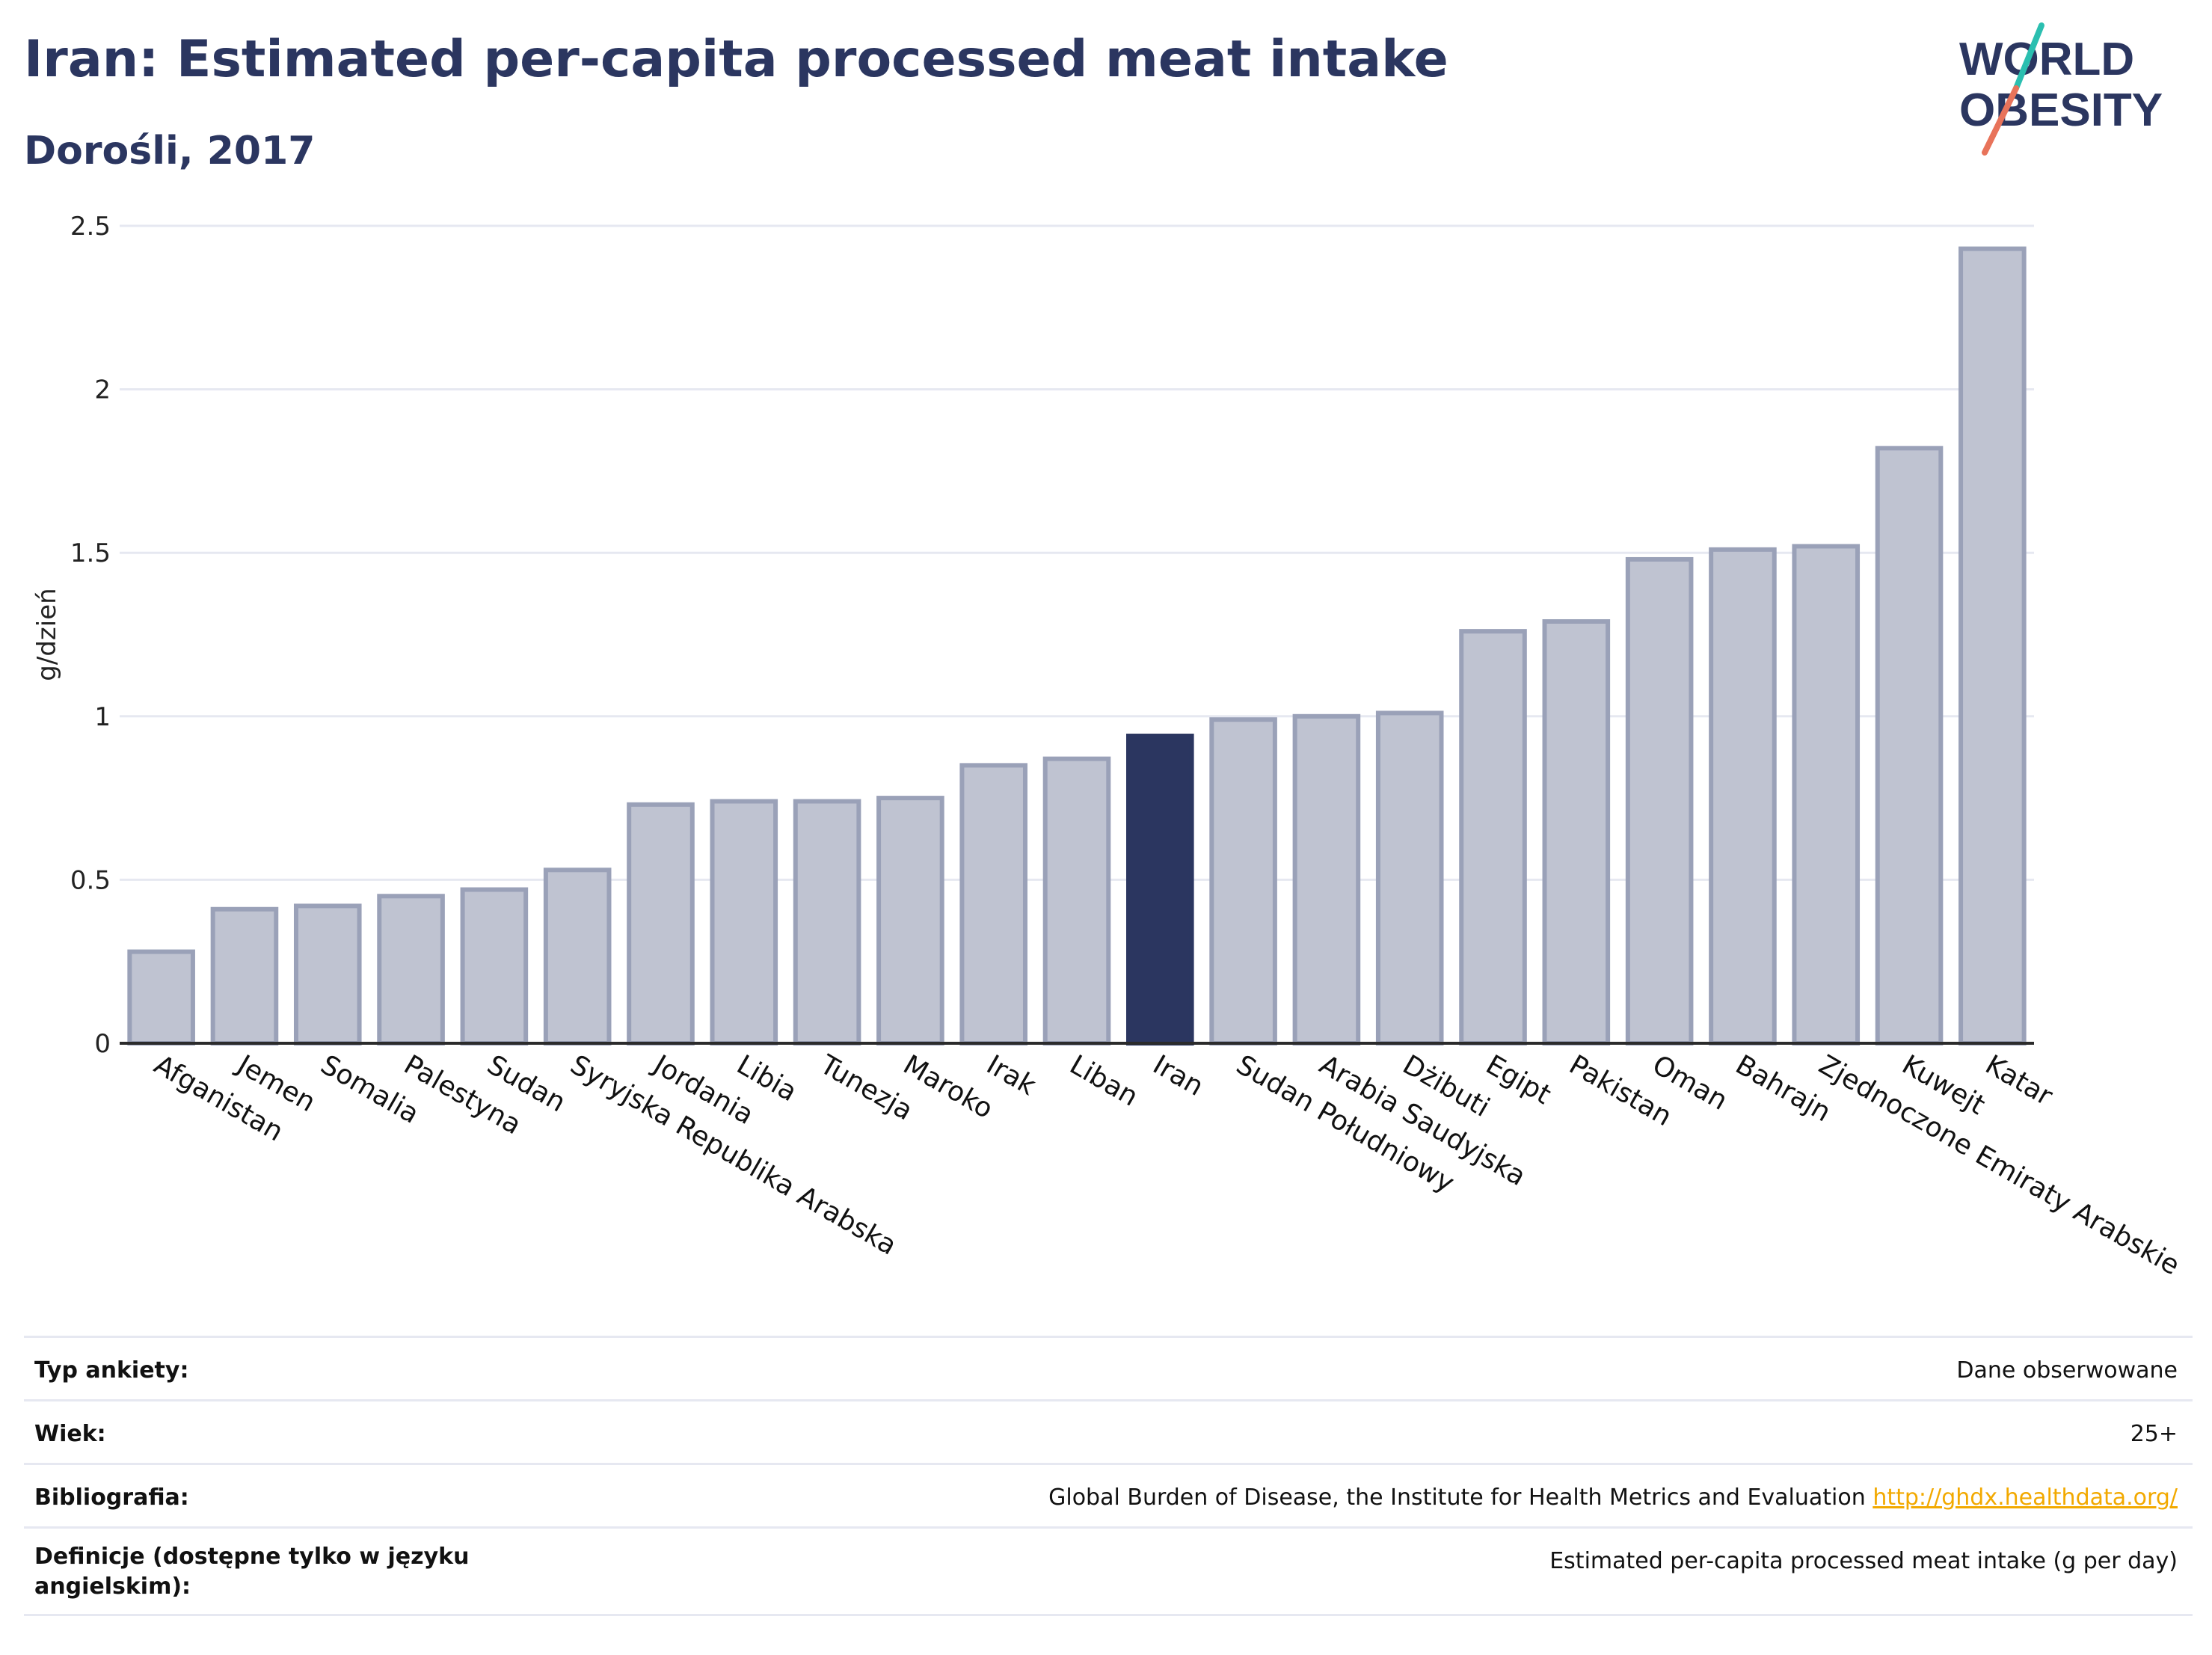 This screenshot has height=1655, width=2212. What do you see at coordinates (2061, 110) in the screenshot?
I see `logo-text-obesity: OBESITY` at bounding box center [2061, 110].